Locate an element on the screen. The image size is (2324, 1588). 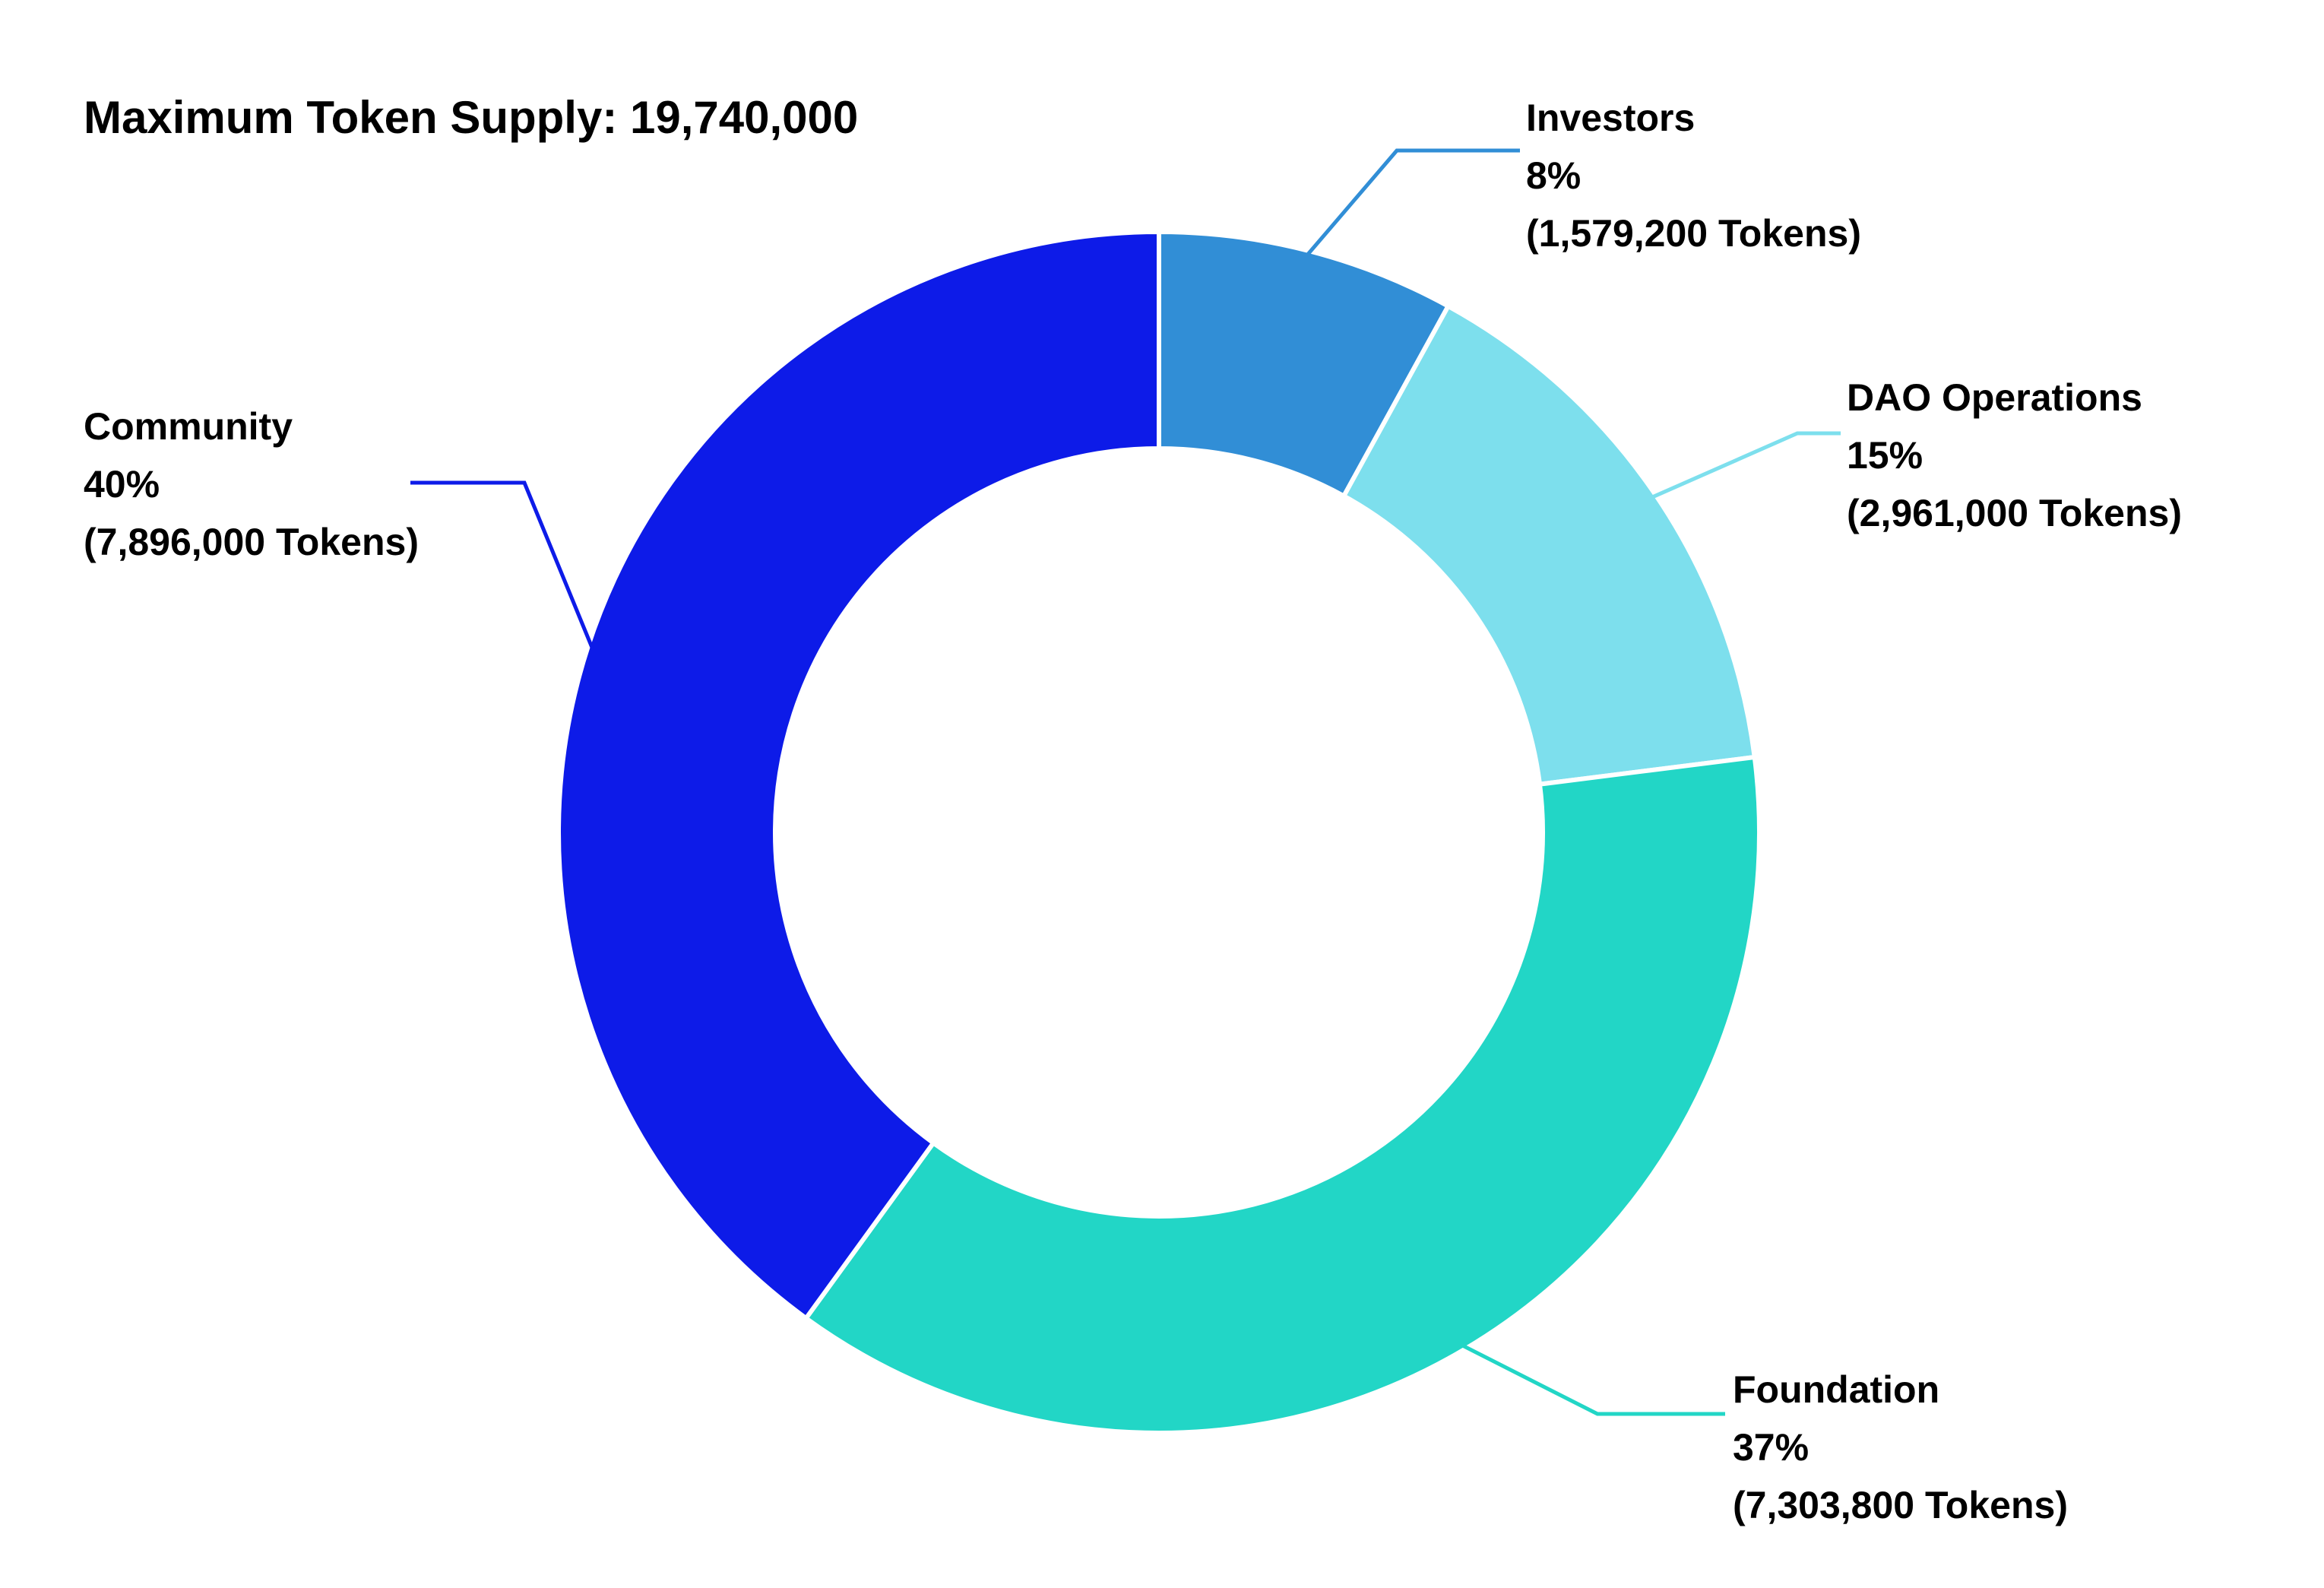
label-foundation: Foundation 37% (7,303,800 Tokens) is located at coordinates (1901, 1447).